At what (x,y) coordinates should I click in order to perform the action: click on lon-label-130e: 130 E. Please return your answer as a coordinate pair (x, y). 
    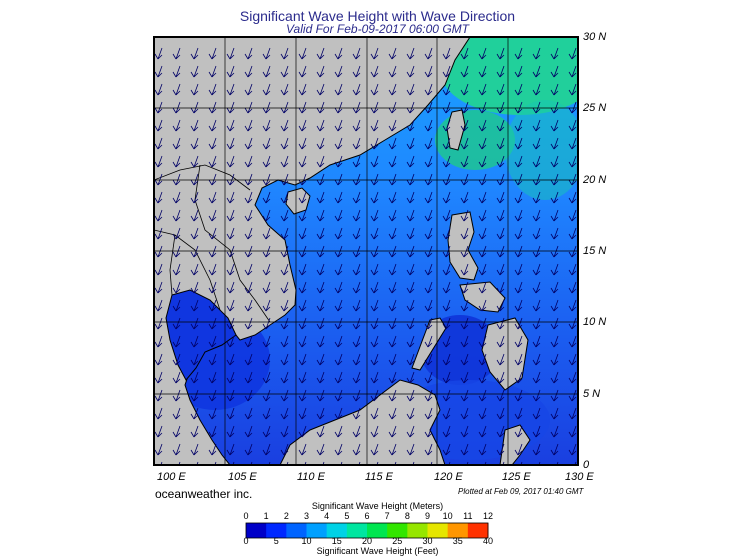
    Looking at the image, I should click on (579, 477).